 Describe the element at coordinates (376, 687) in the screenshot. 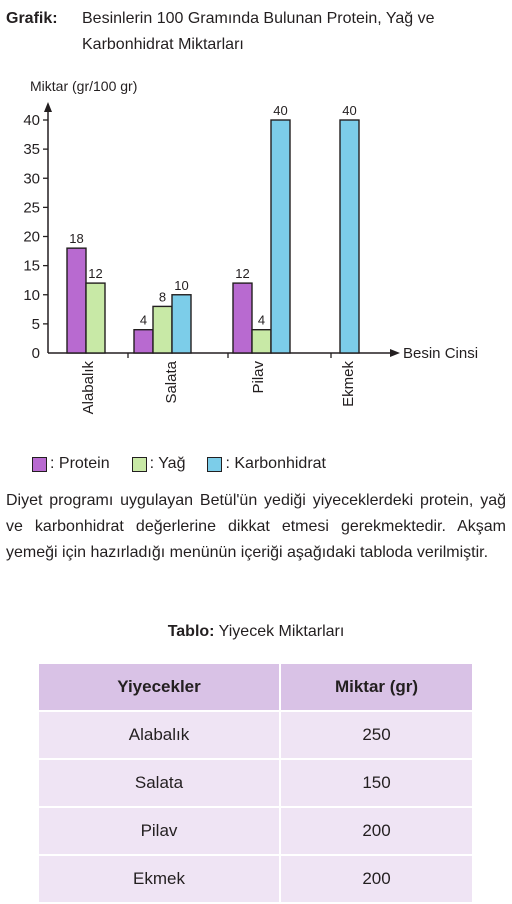

I see `header-amount: Miktar (gr)` at that location.